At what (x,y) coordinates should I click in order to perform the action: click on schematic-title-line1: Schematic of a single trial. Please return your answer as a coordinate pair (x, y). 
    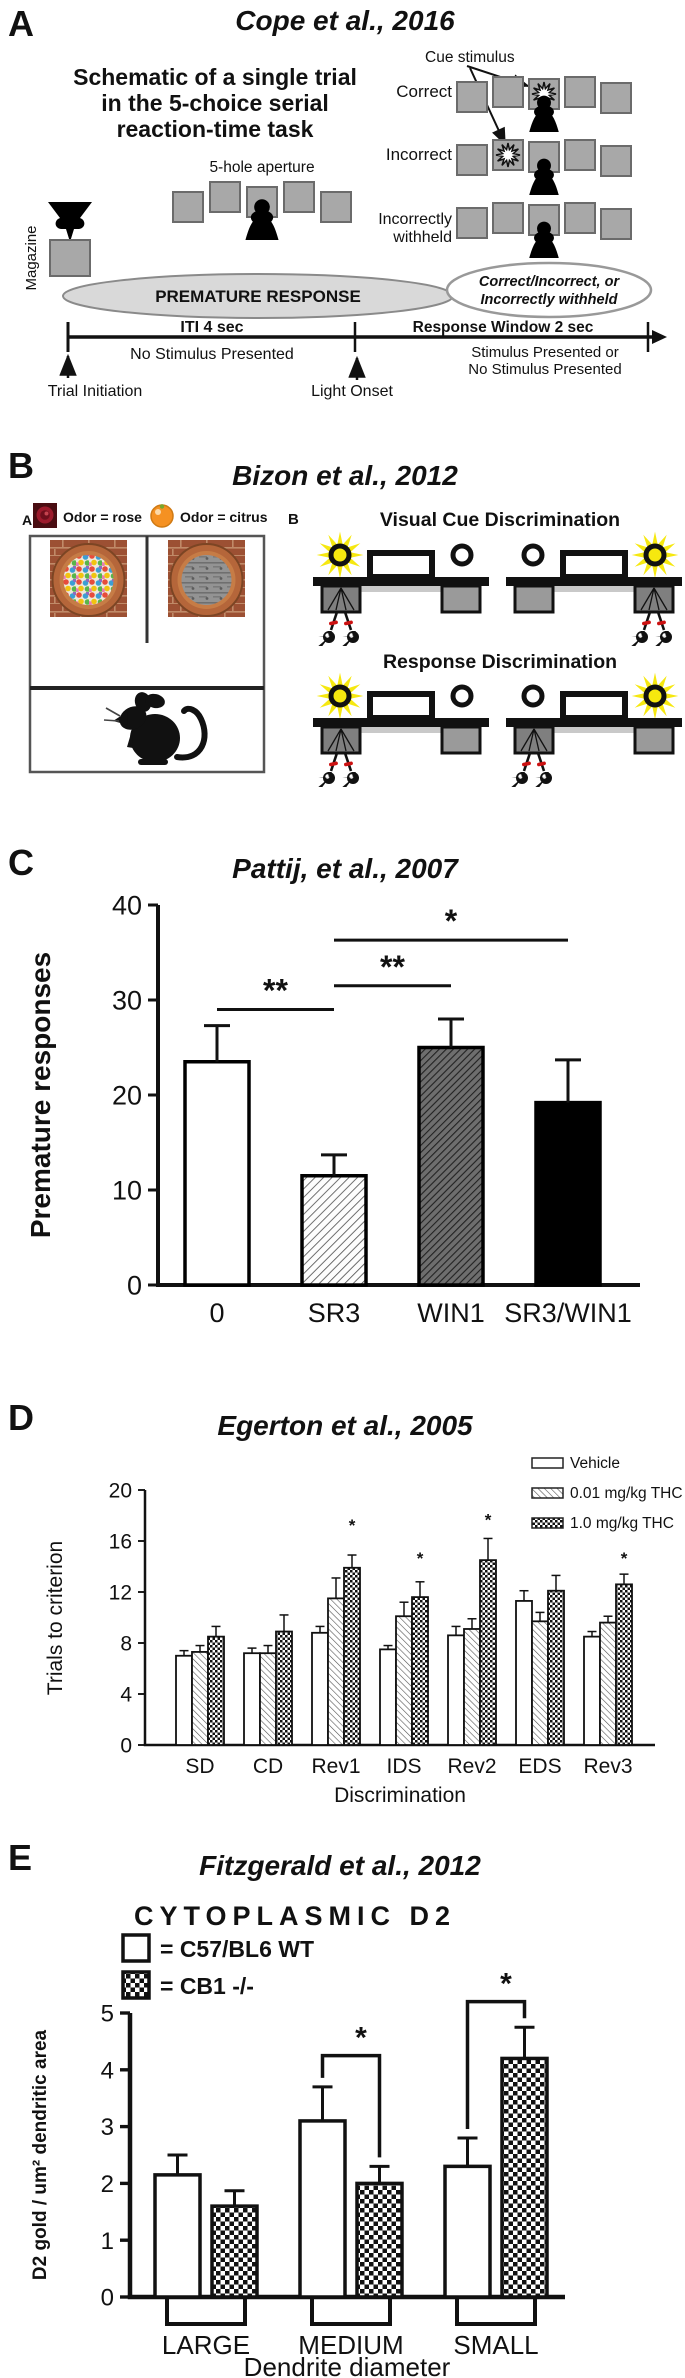
    Looking at the image, I should click on (215, 77).